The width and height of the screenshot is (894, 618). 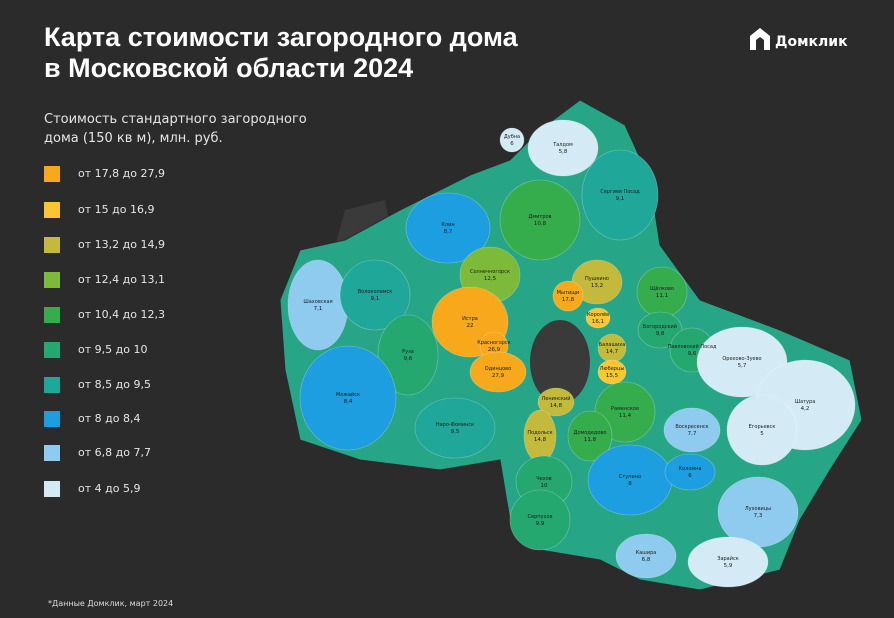 I want to click on region-name: Волоколамск, so click(x=375, y=292).